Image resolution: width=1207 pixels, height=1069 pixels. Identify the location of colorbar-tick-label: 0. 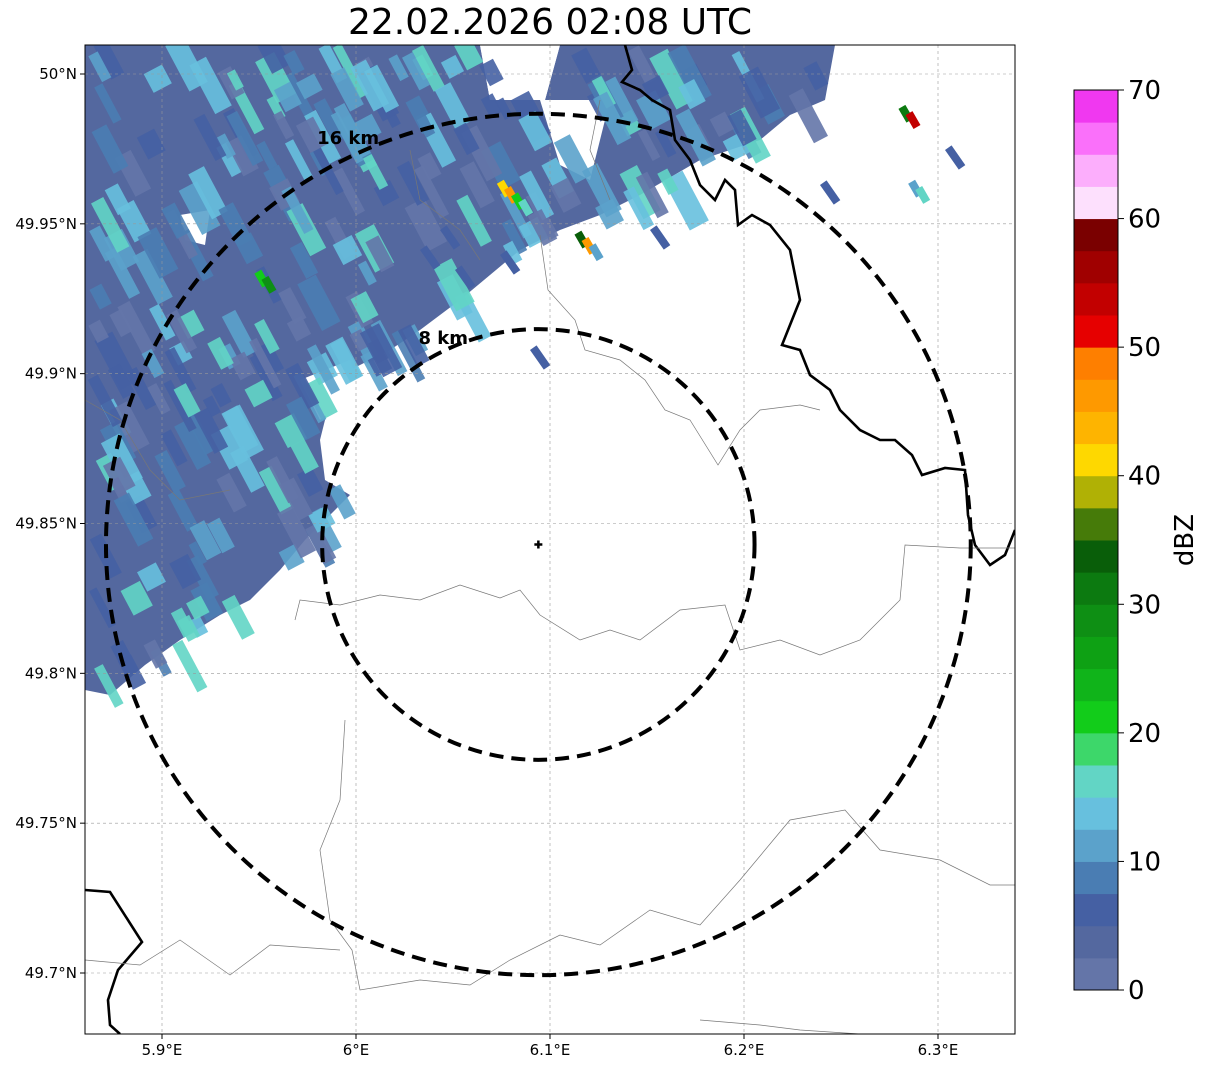
(1136, 991).